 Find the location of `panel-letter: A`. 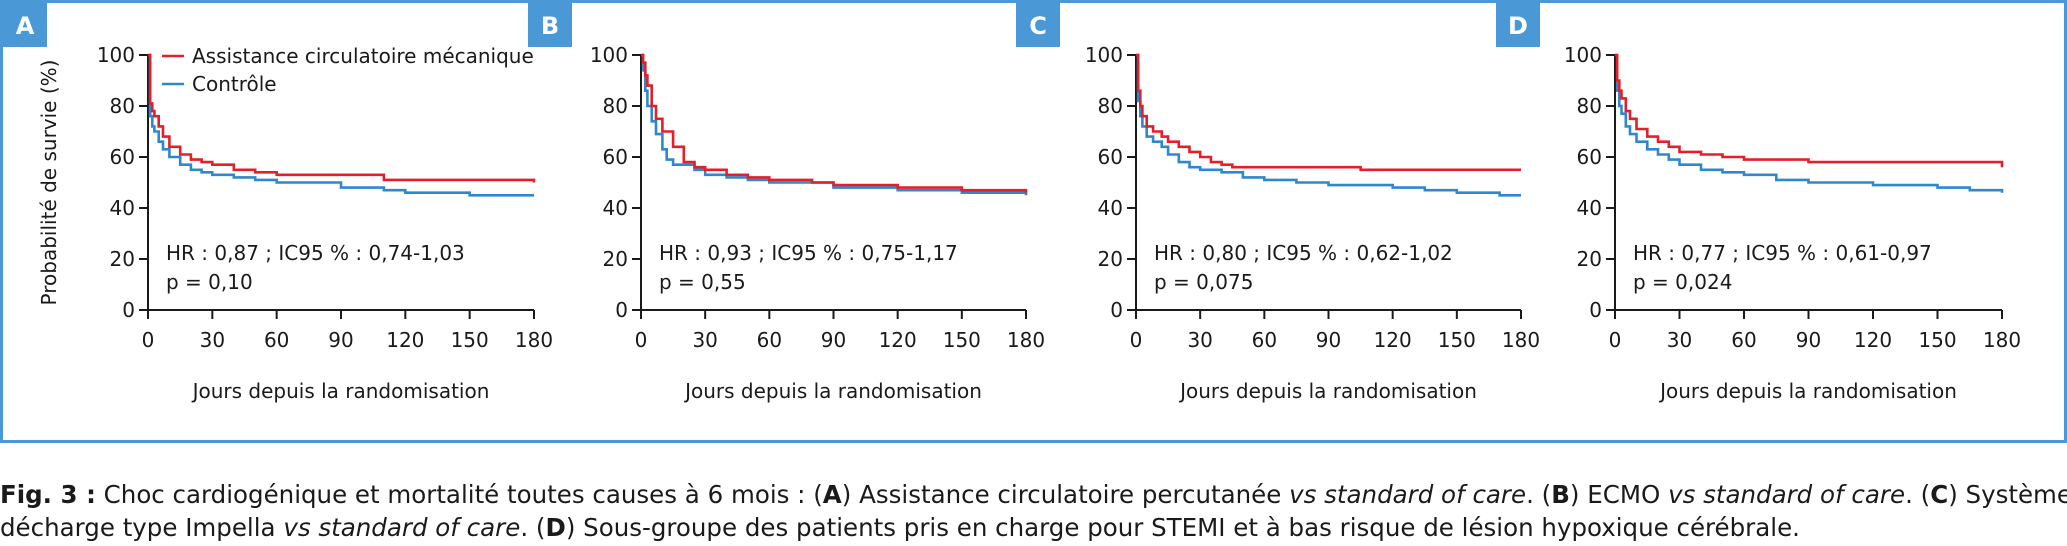

panel-letter: A is located at coordinates (25, 26).